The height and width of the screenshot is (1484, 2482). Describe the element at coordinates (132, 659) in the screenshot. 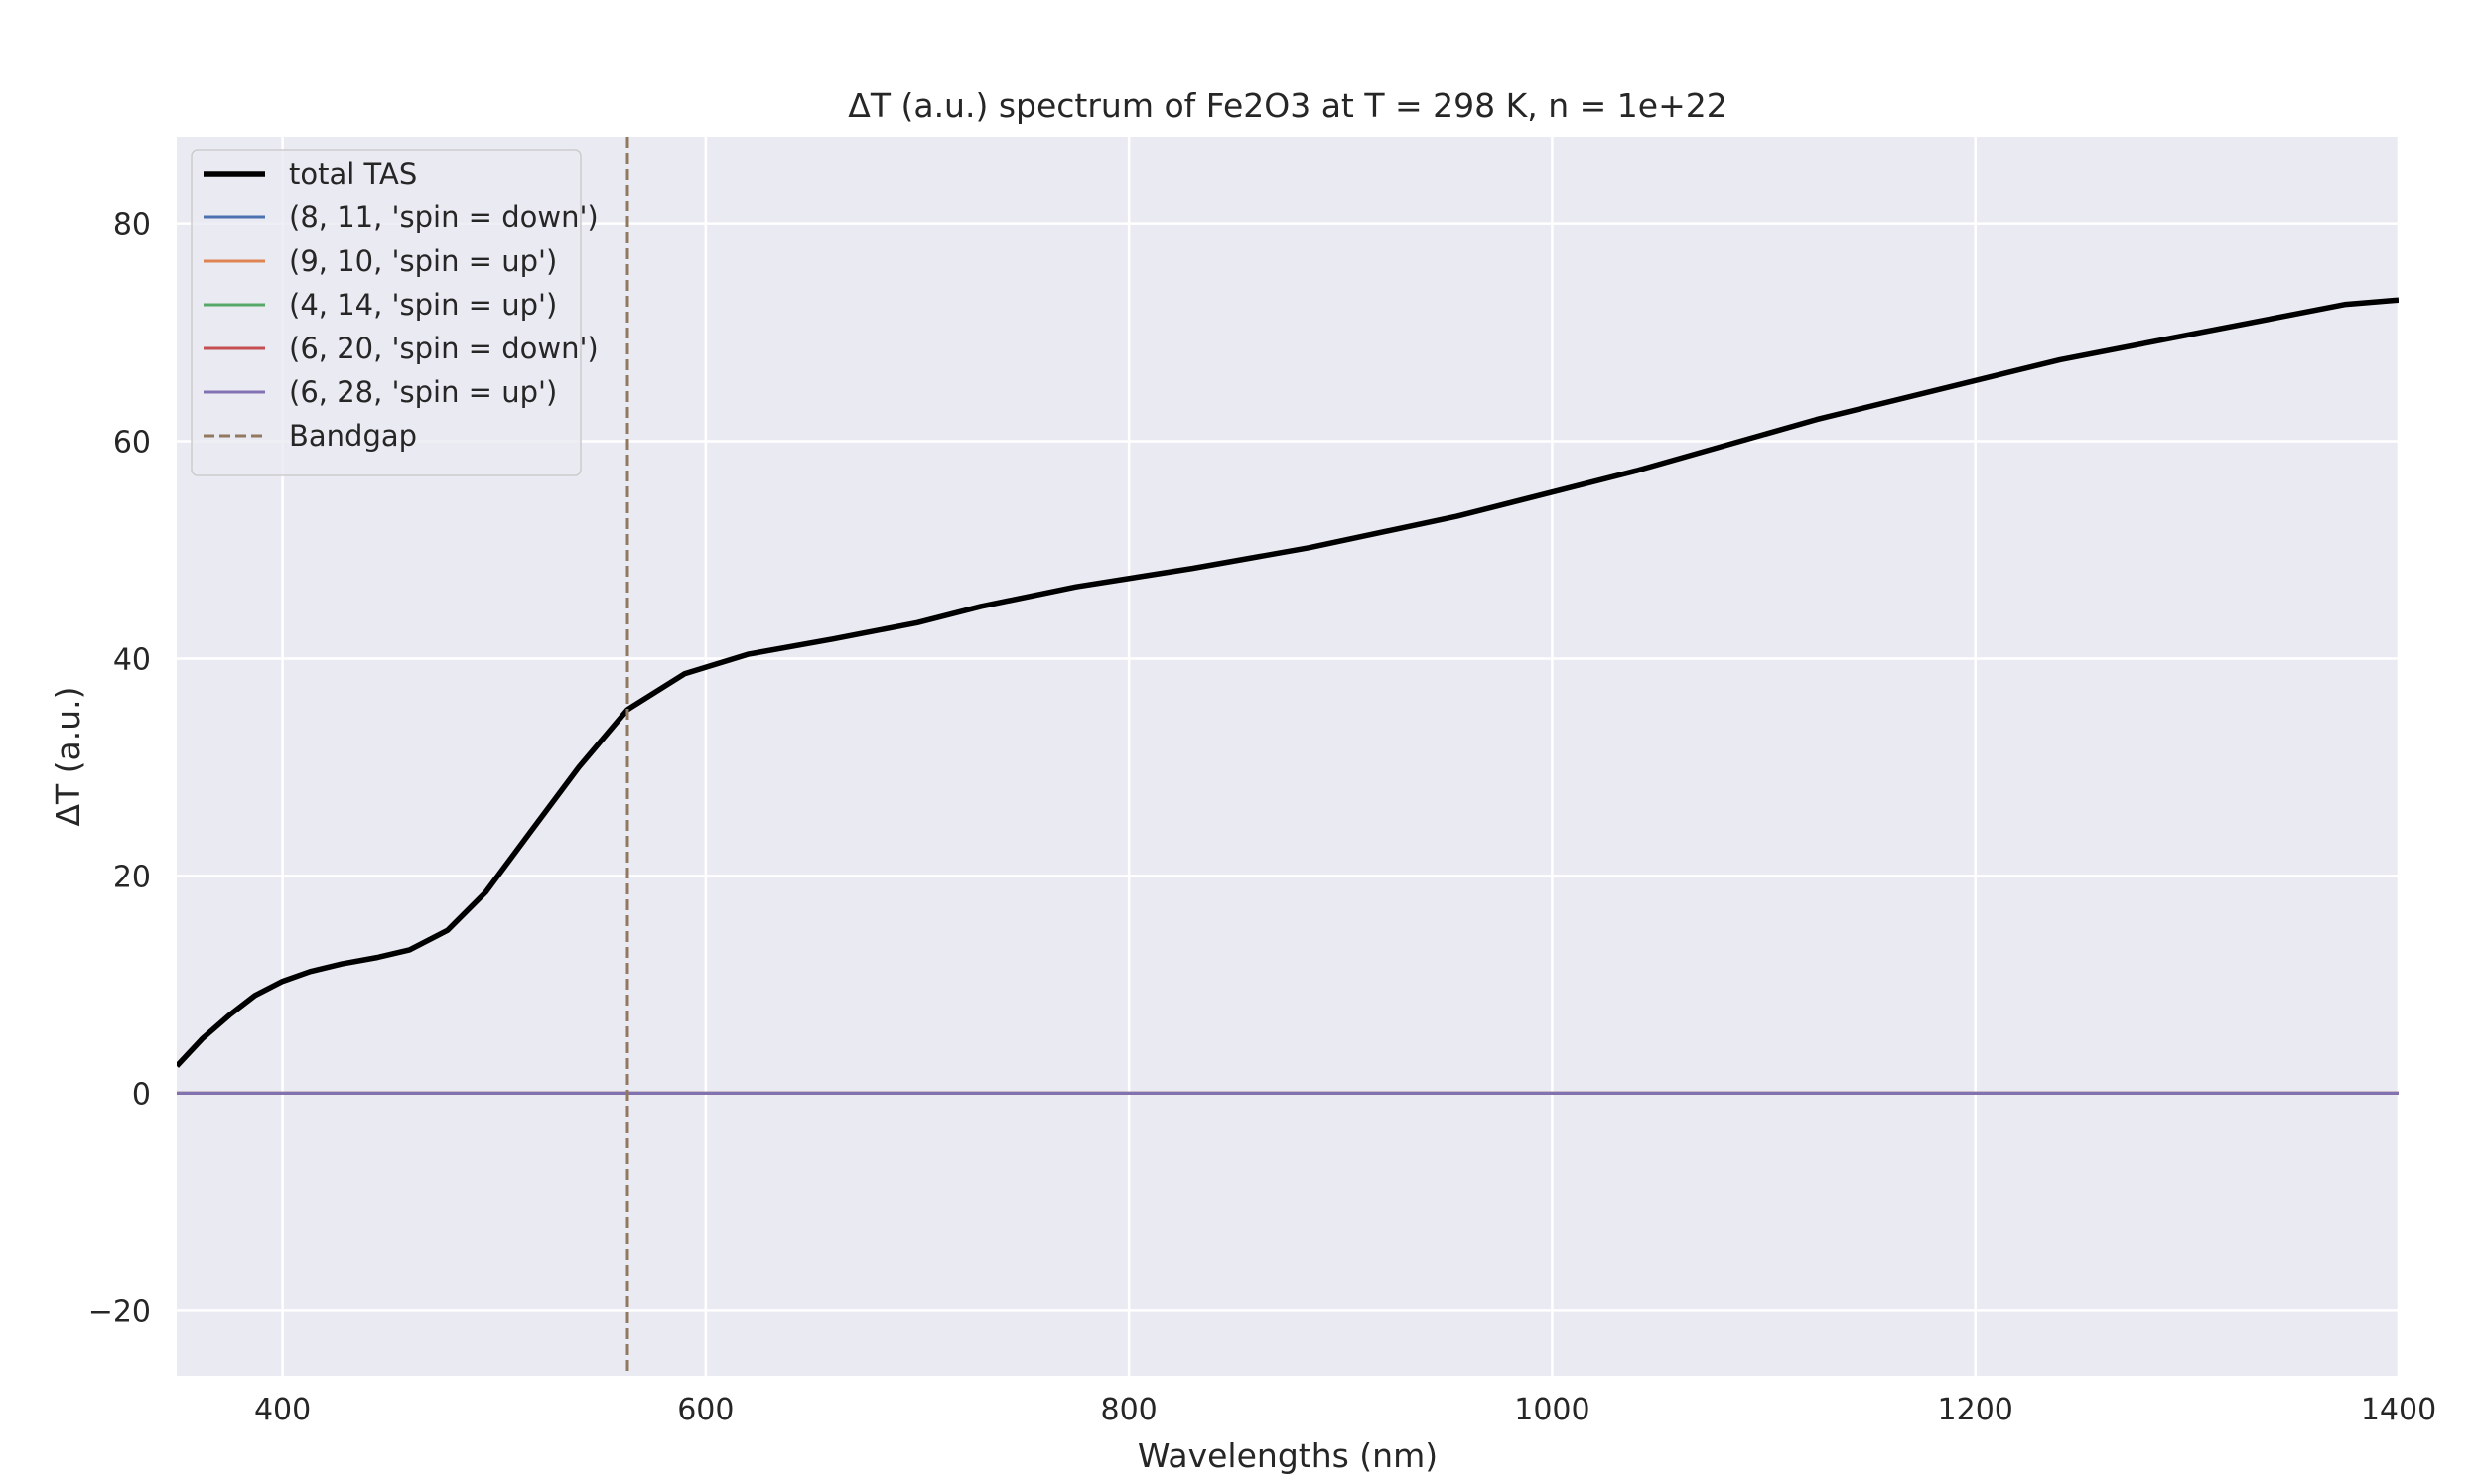

I see `y-tick-label: 40` at that location.